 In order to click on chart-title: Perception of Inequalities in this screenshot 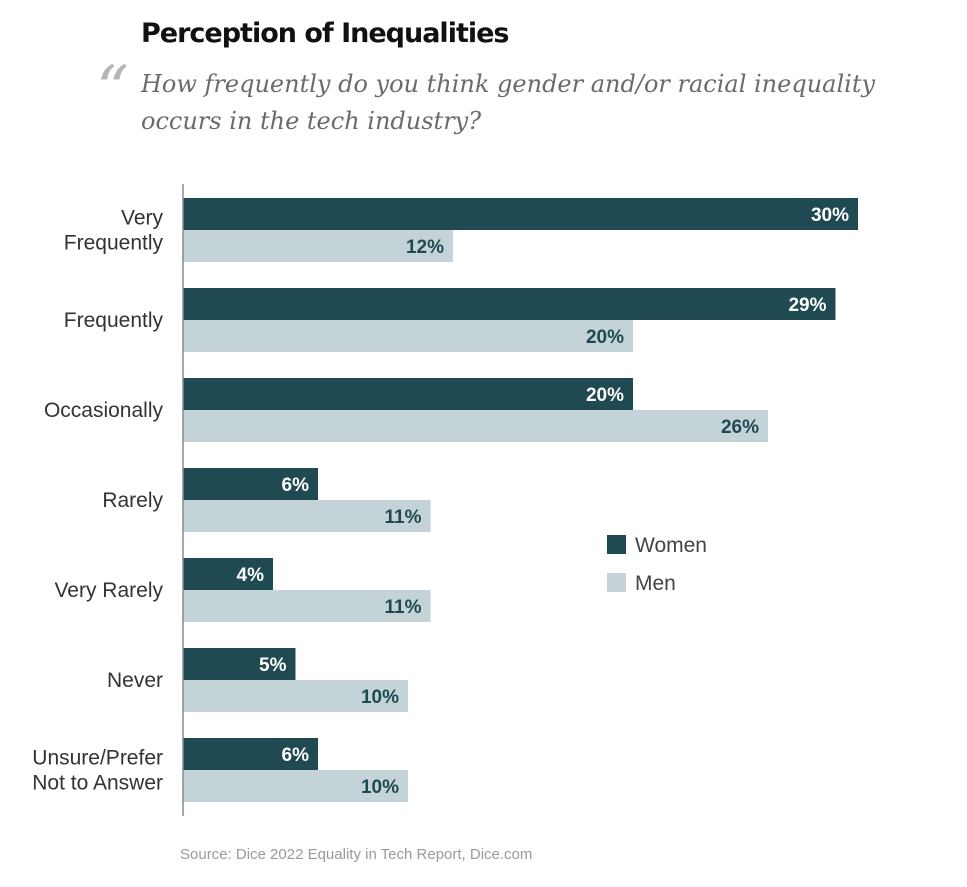, I will do `click(325, 33)`.